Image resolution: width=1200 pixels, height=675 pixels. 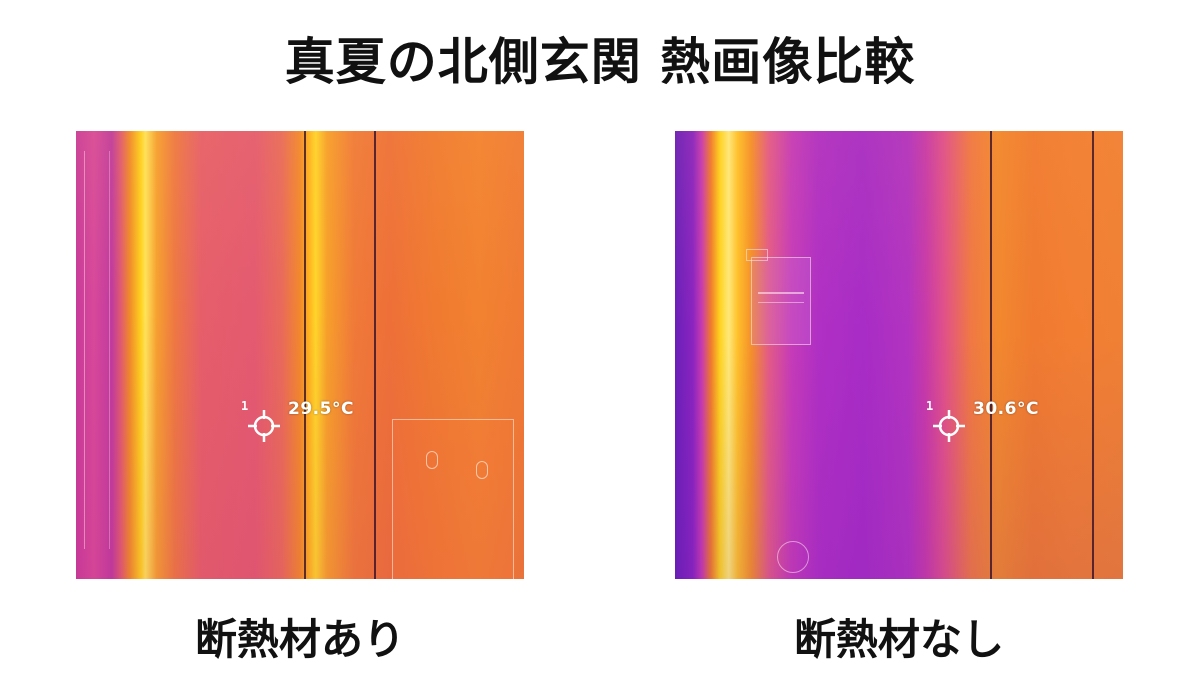 I want to click on page-title: 真夏の北側玄関 熱画像比較, so click(x=600, y=62).